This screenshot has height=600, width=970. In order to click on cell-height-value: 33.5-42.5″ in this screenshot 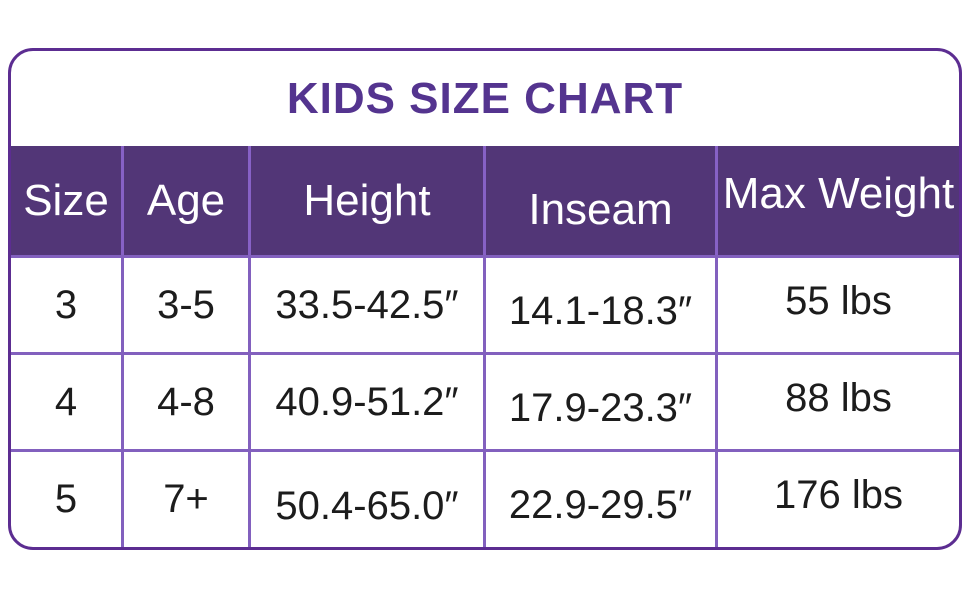, I will do `click(367, 304)`.